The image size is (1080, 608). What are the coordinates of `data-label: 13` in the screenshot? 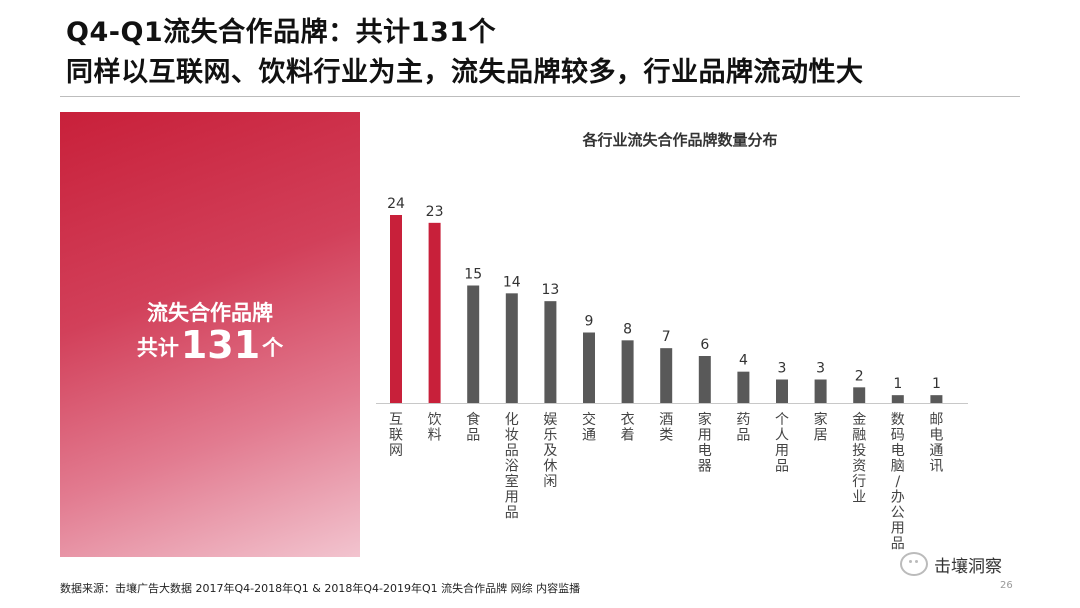 It's located at (550, 290).